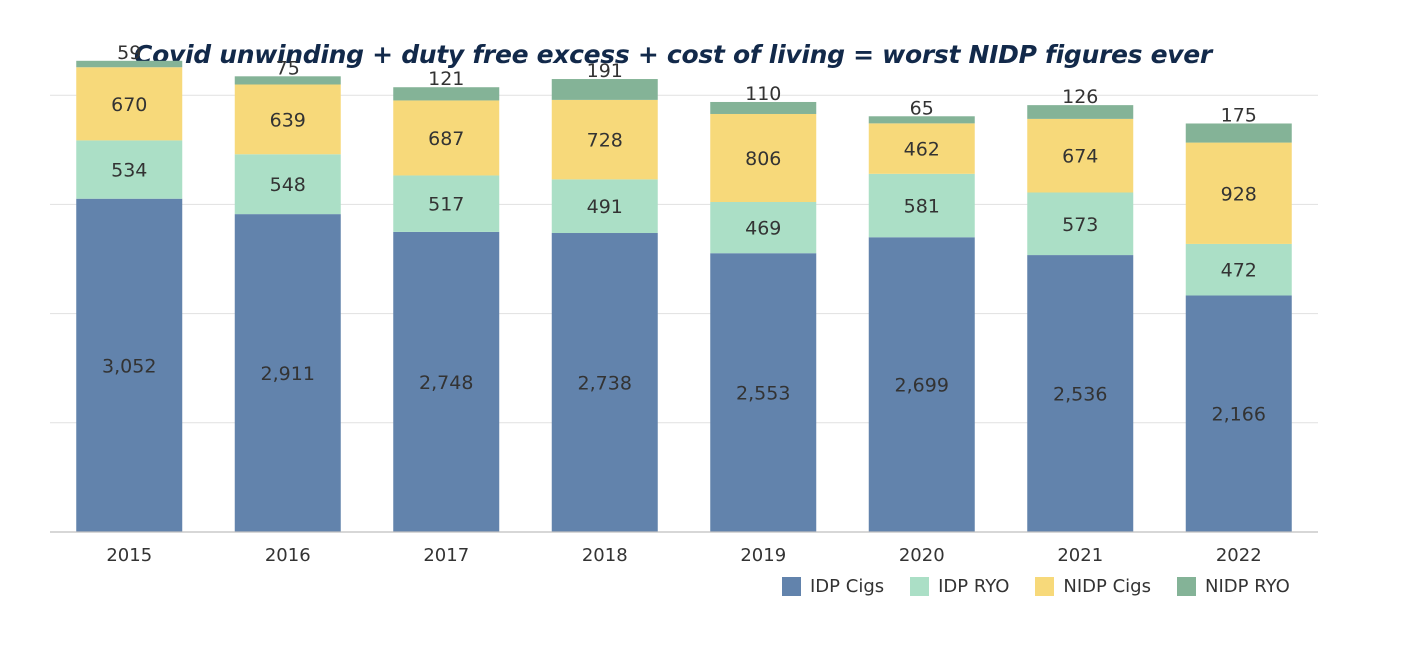 This screenshot has height=660, width=1402. I want to click on legend-item: NIDP RYO, so click(1233, 586).